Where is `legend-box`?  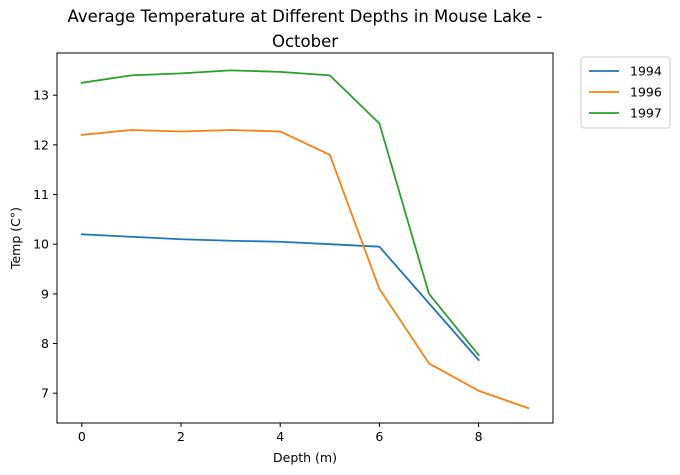 legend-box is located at coordinates (625, 92).